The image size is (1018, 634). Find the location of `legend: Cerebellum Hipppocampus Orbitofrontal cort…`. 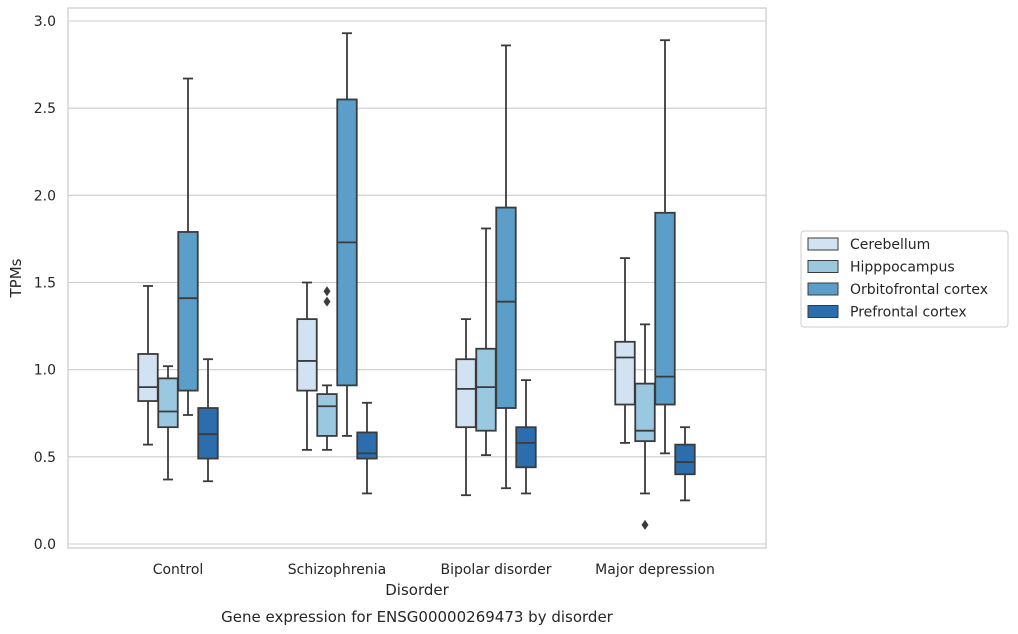

legend: Cerebellum Hipppocampus Orbitofrontal cort… is located at coordinates (904, 279).